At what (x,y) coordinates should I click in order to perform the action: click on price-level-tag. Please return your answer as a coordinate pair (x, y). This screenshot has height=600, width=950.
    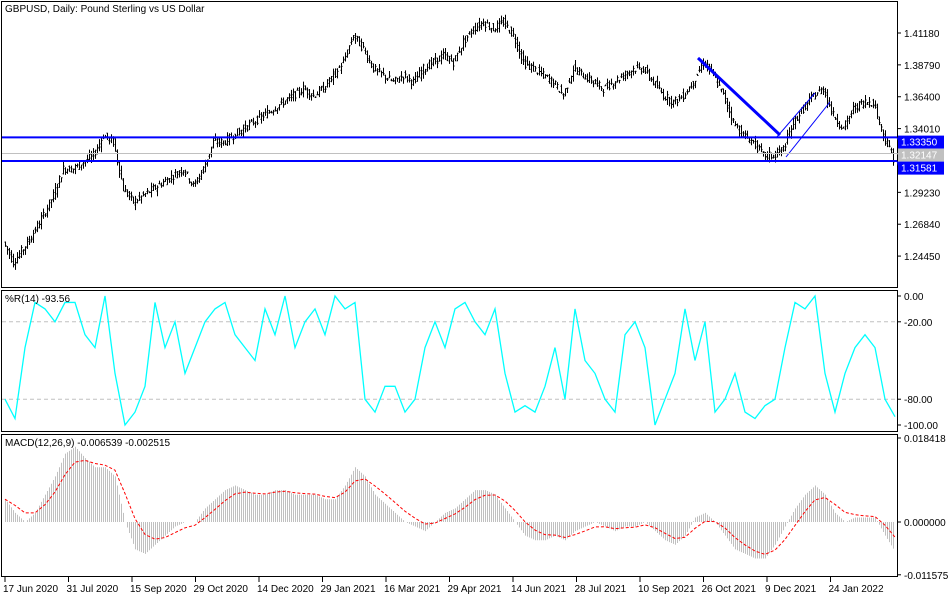
    Looking at the image, I should click on (921, 142).